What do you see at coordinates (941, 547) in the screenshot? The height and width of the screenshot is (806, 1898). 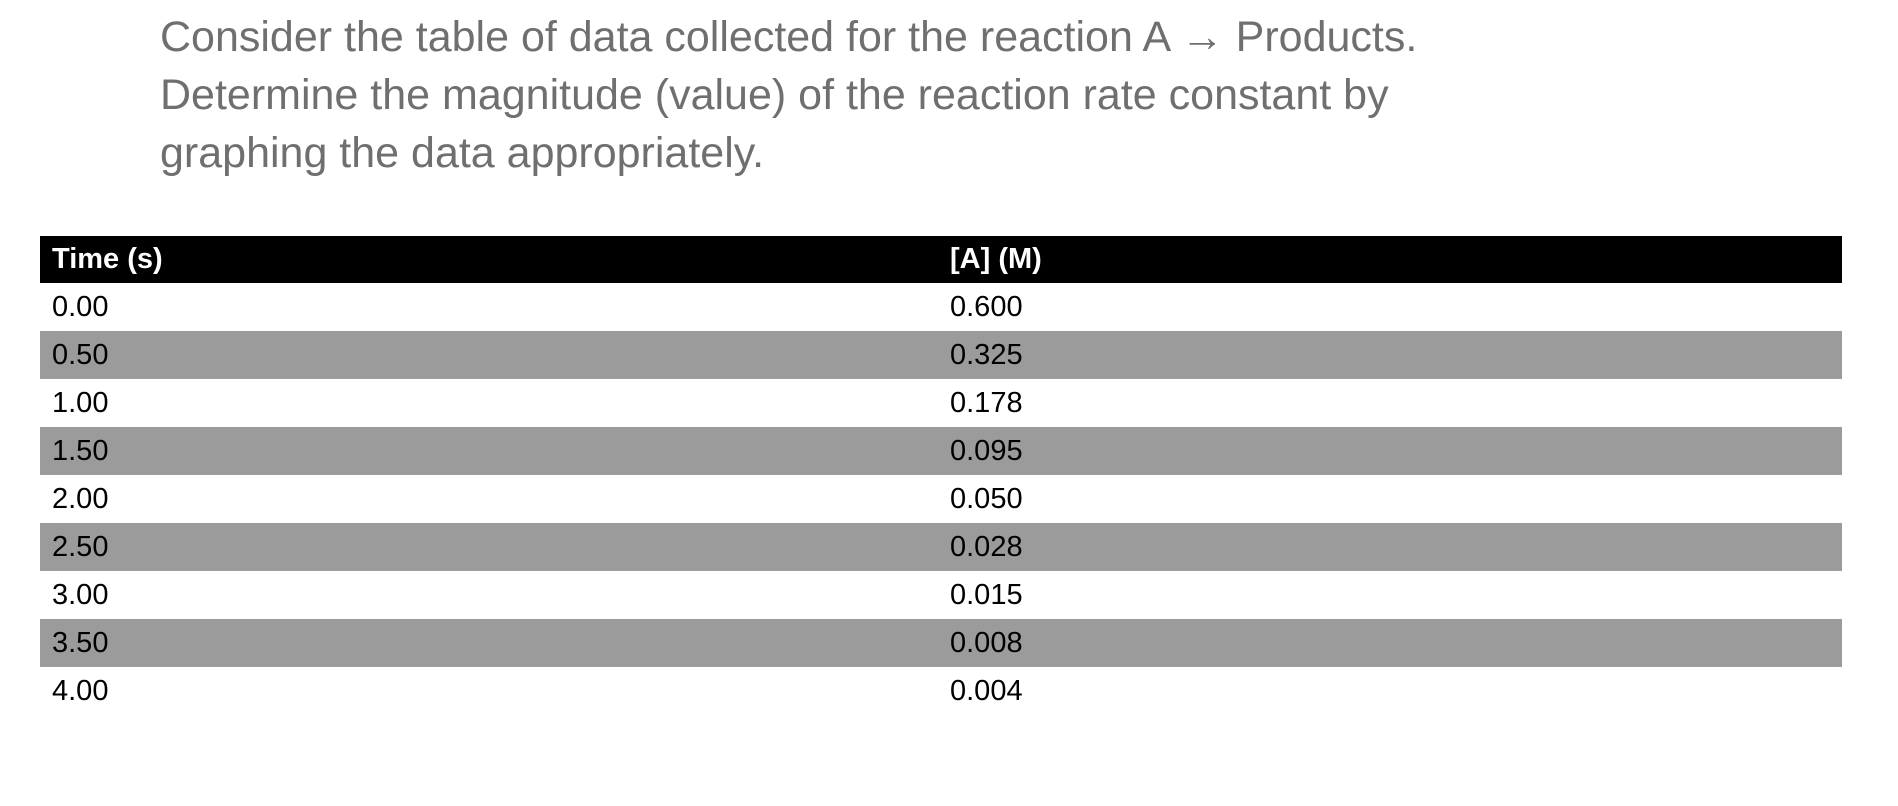 I see `table-row: 2.50 0.028` at bounding box center [941, 547].